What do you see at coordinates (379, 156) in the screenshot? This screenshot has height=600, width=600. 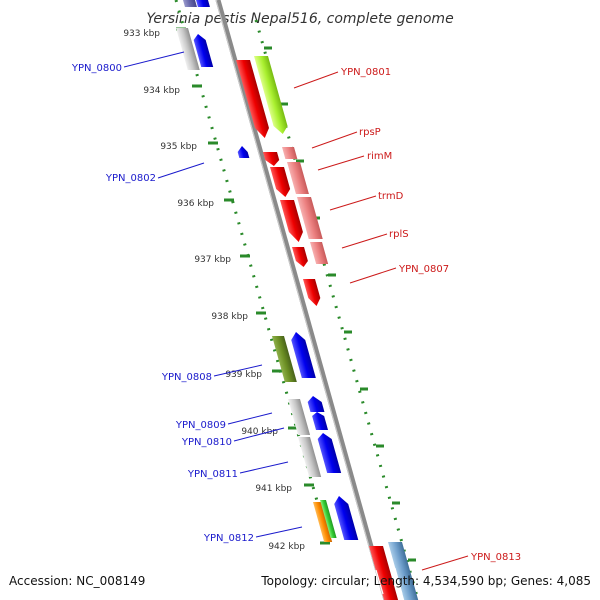 I see `gene-label-rimm: rimM` at bounding box center [379, 156].